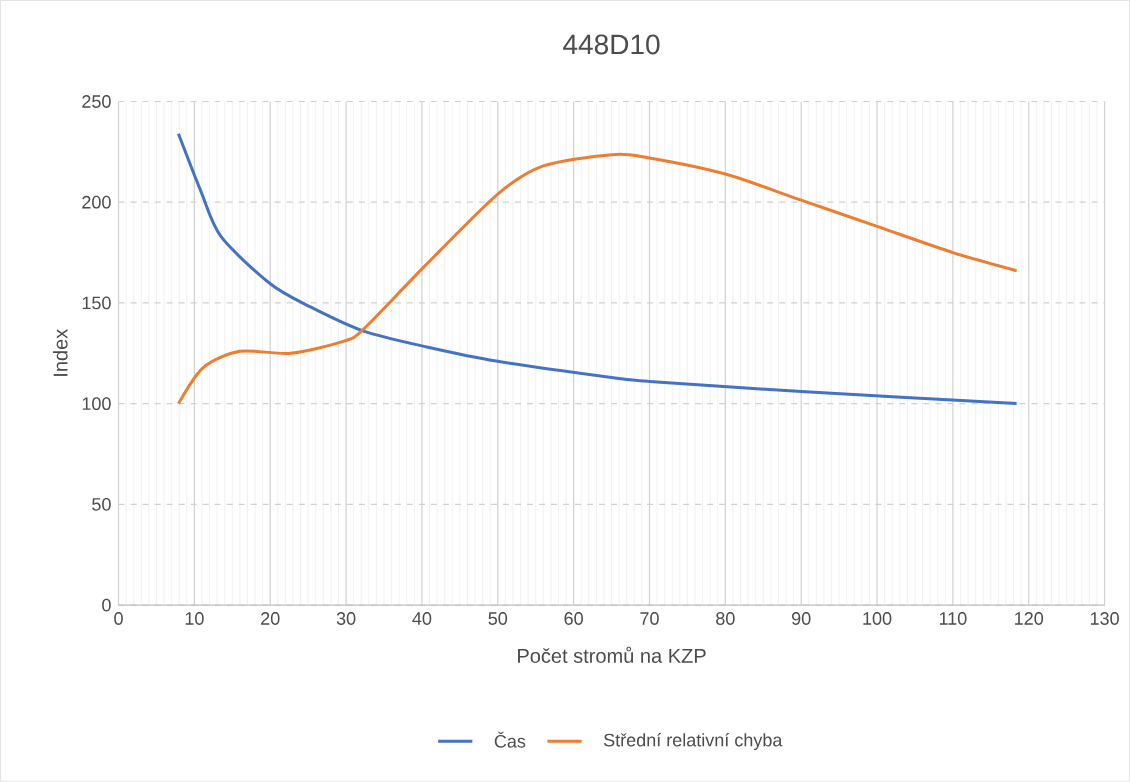 The width and height of the screenshot is (1130, 782). Describe the element at coordinates (649, 619) in the screenshot. I see `x-tick-label: 70` at that location.